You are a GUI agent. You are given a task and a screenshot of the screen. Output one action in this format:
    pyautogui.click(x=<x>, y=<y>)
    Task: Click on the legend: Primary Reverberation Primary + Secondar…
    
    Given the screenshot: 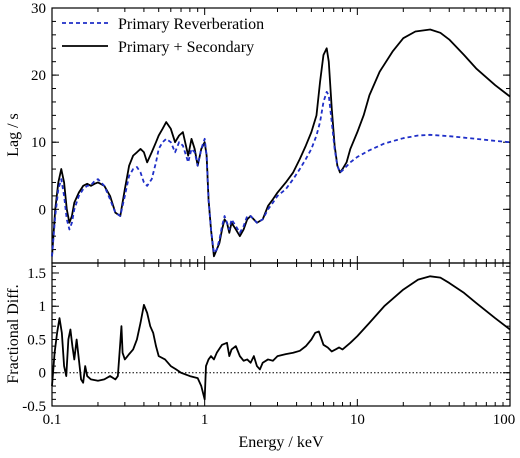 What is the action you would take?
    pyautogui.click(x=163, y=36)
    